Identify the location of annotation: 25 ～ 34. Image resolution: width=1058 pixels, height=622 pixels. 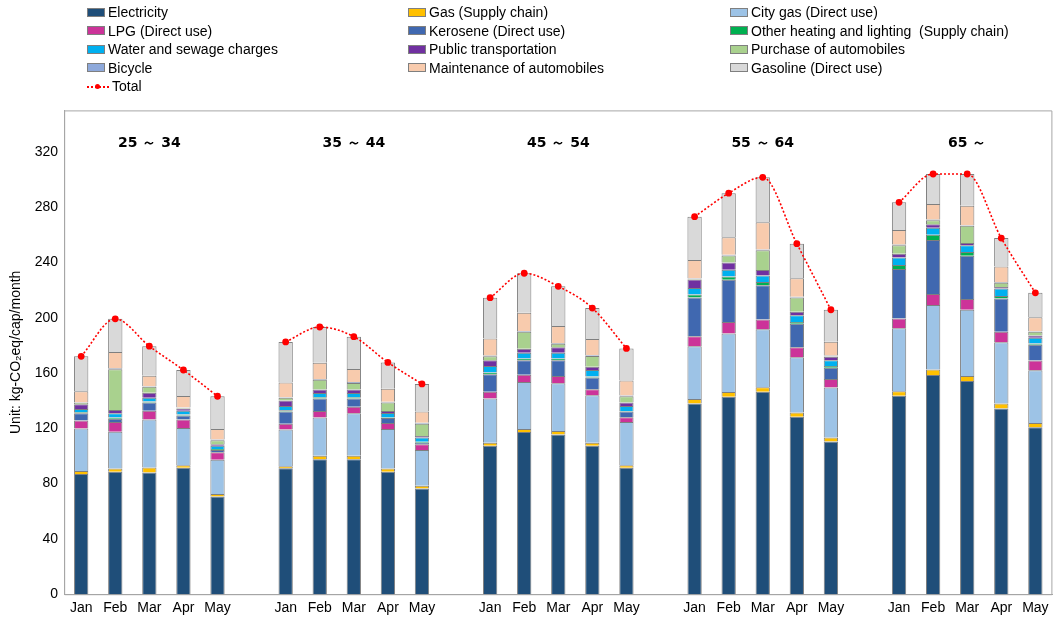
(149, 141).